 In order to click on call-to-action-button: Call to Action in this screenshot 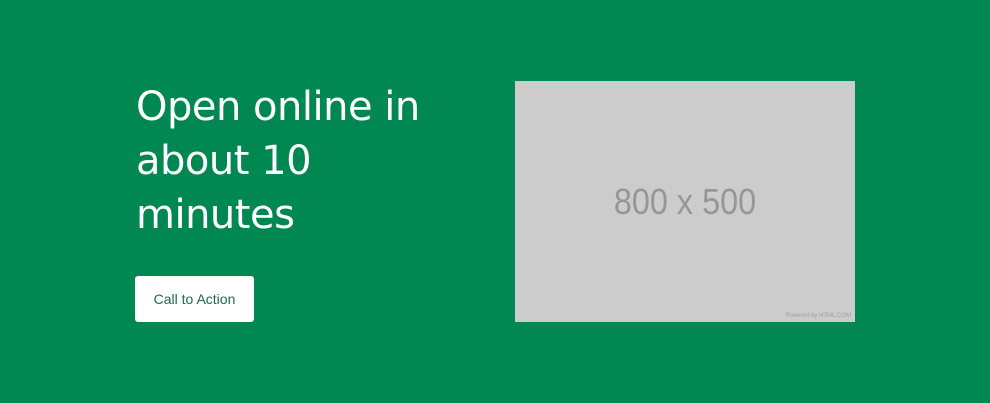, I will do `click(194, 299)`.